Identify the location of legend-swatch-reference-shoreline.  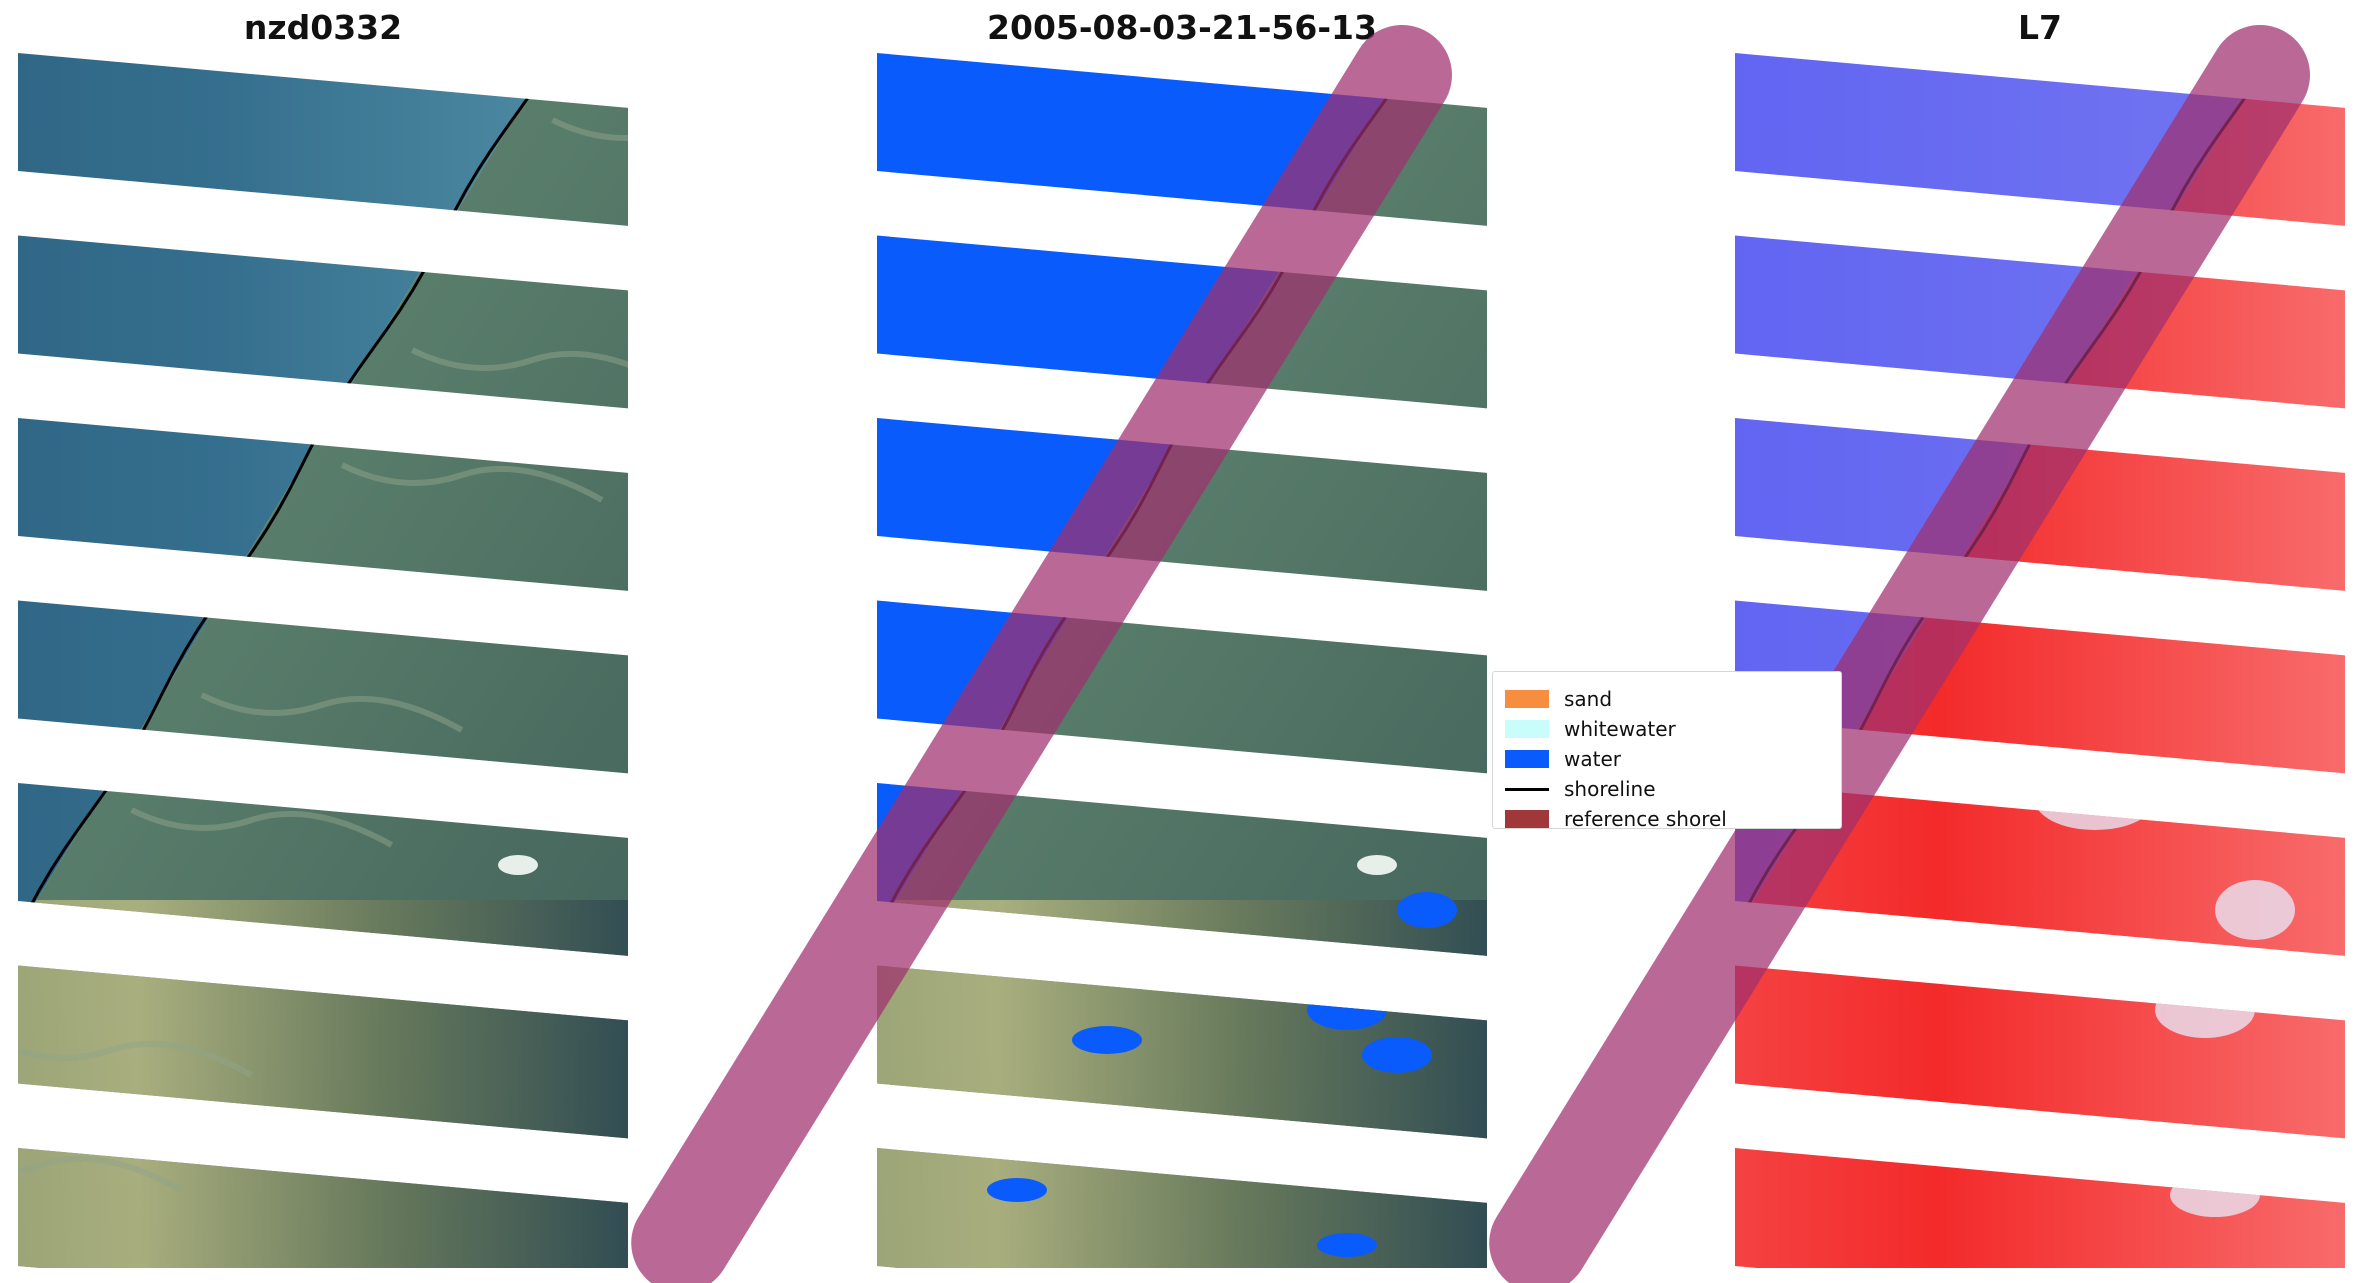
(1527, 819).